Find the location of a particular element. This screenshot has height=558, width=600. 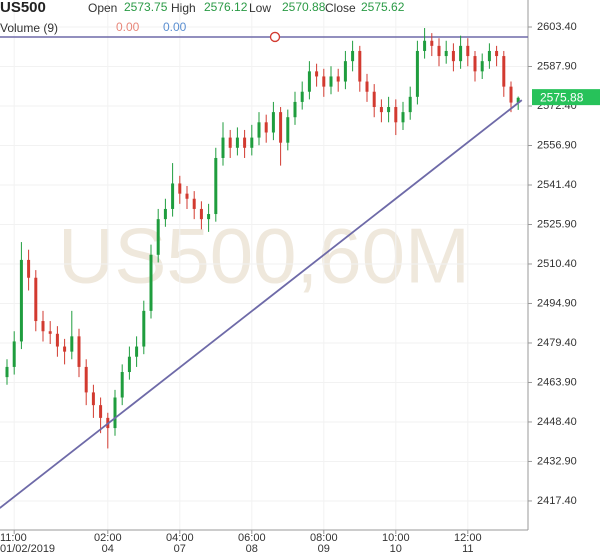

y-tick-label: 2463.90 is located at coordinates (557, 382).